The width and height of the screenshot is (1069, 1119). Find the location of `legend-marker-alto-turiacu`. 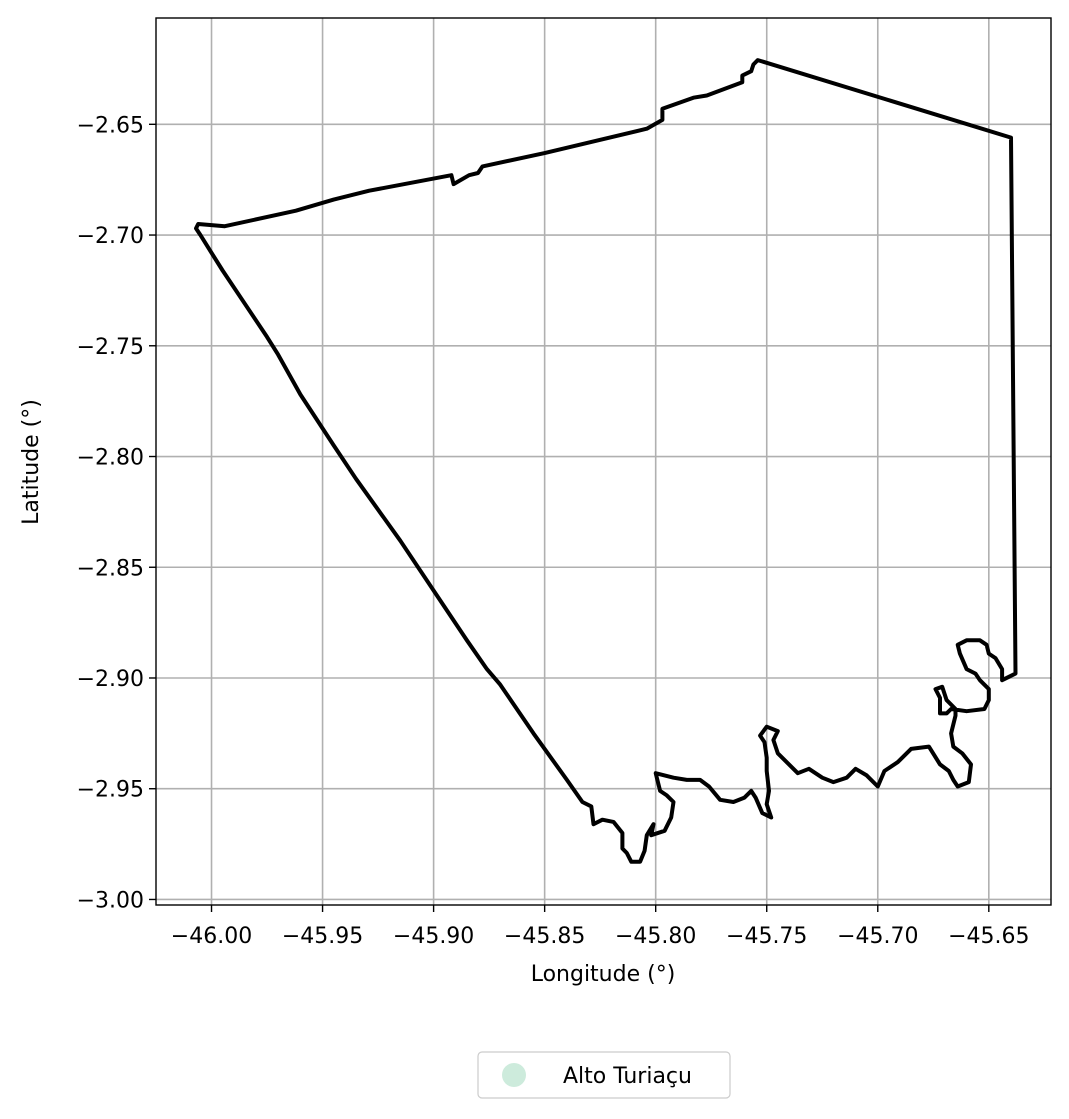

legend-marker-alto-turiacu is located at coordinates (514, 1075).